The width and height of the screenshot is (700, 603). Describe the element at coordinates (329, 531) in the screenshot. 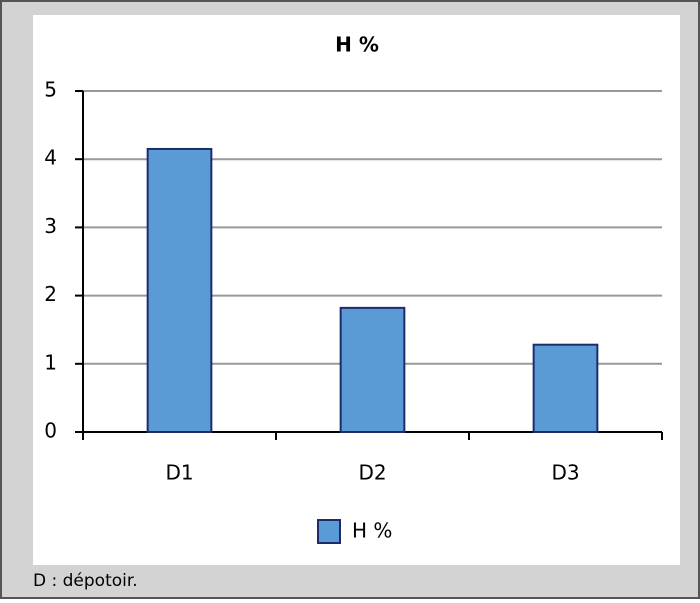

I see `legend-swatch` at that location.